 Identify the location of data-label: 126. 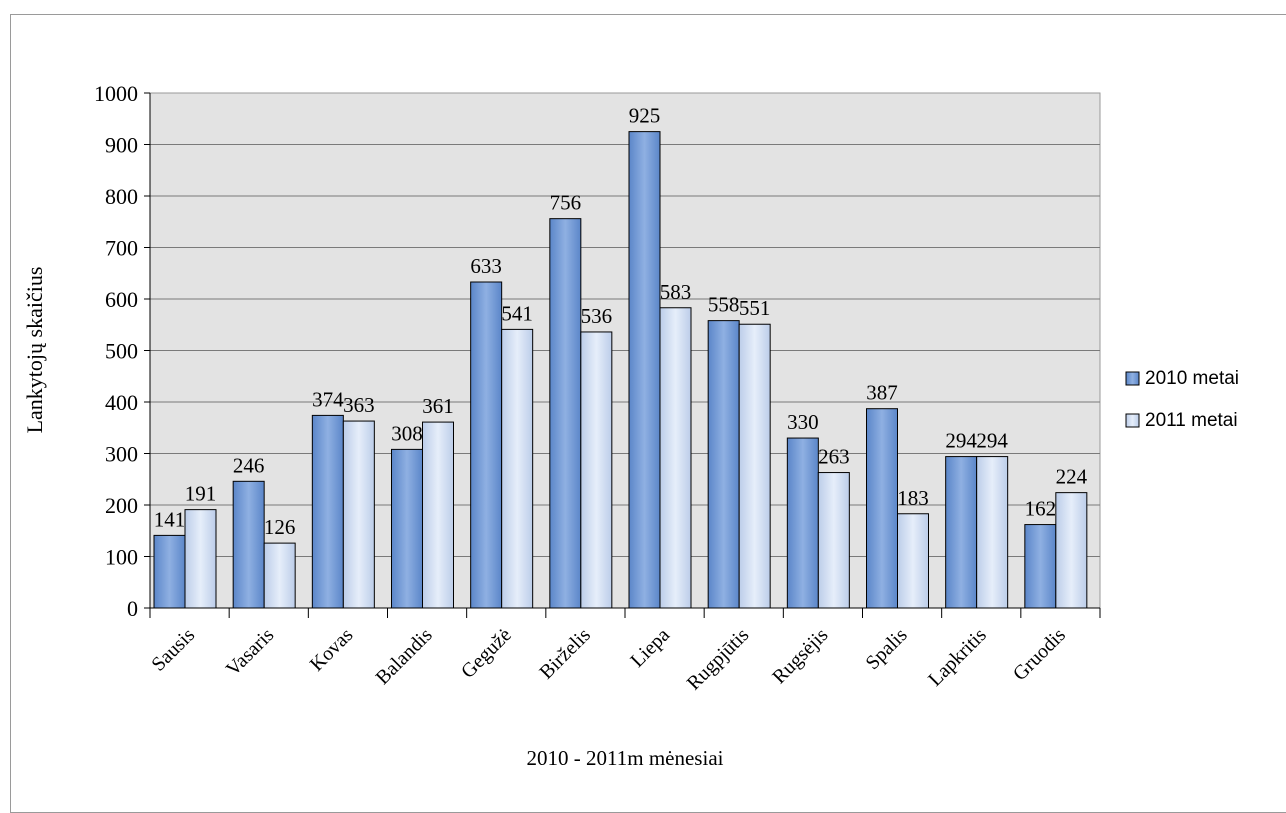
(280, 527).